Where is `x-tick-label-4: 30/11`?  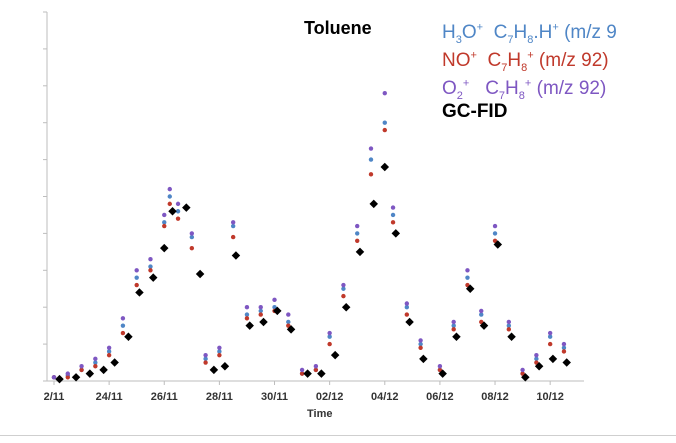
x-tick-label-4: 30/11 is located at coordinates (274, 397).